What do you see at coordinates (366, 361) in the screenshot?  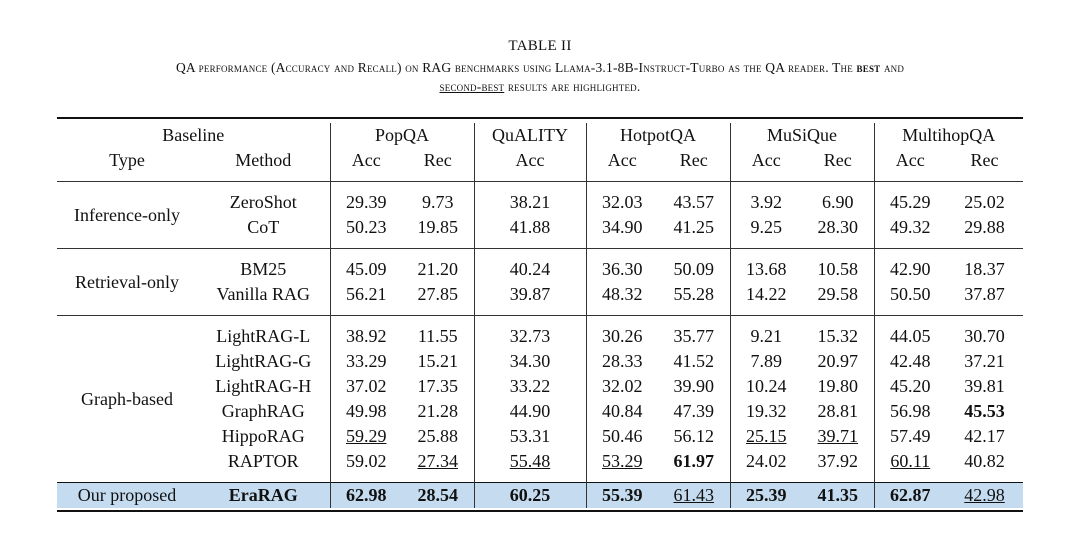 I see `cell-popqa-acc: 33.29` at bounding box center [366, 361].